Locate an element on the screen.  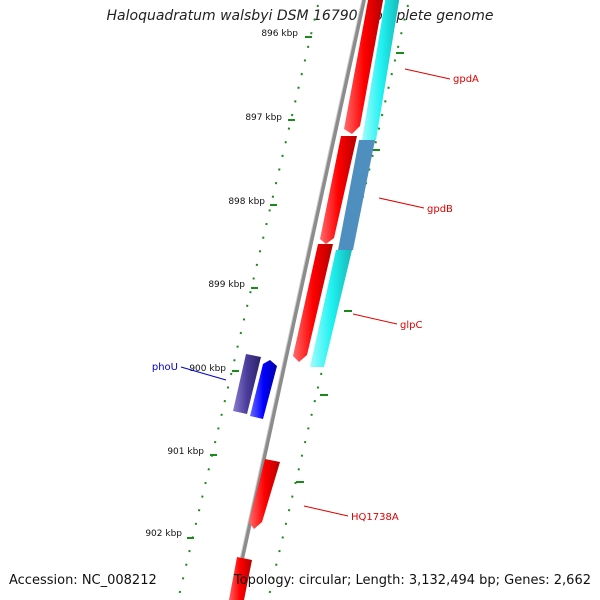
gene-gpdA-shape is located at coordinates (364, 67).